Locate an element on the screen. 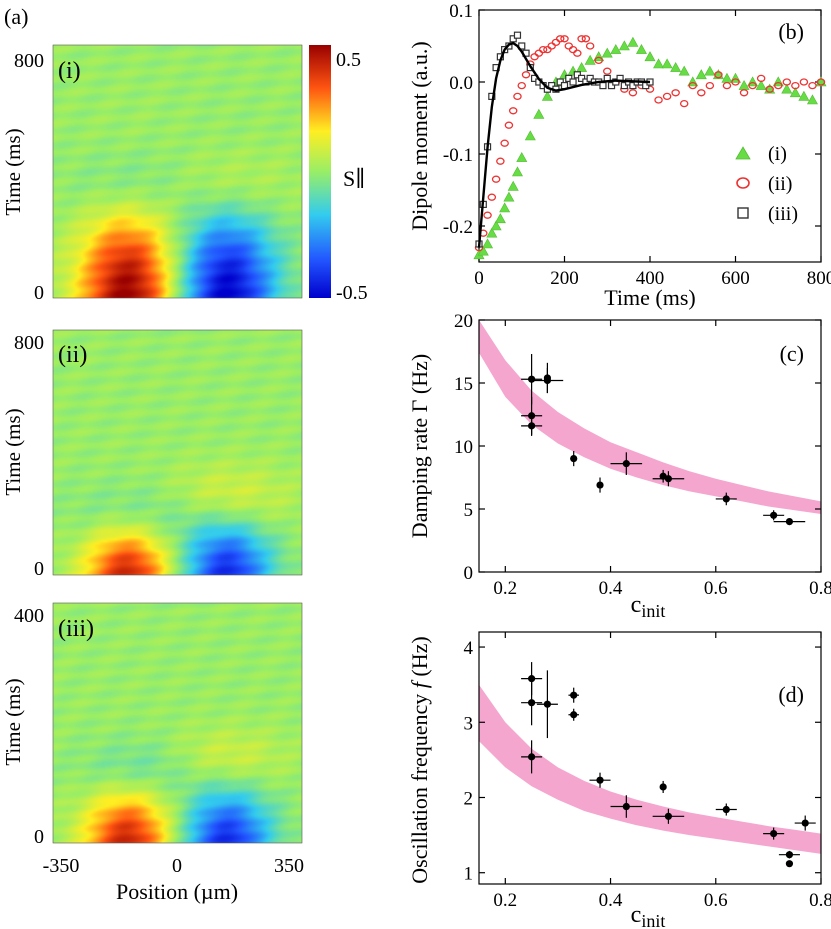 The height and width of the screenshot is (929, 831). colorbar: 0.5 -0.5 S∥ is located at coordinates (338, 174).